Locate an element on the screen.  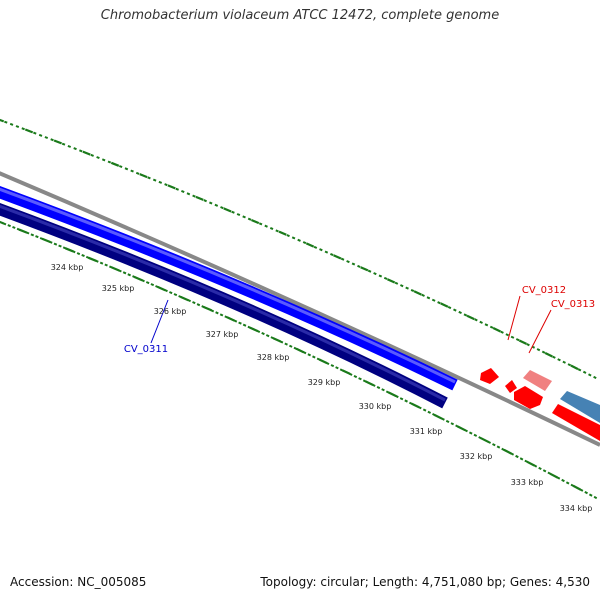
gene-label-cv0311: CV_0311 is located at coordinates (146, 349).